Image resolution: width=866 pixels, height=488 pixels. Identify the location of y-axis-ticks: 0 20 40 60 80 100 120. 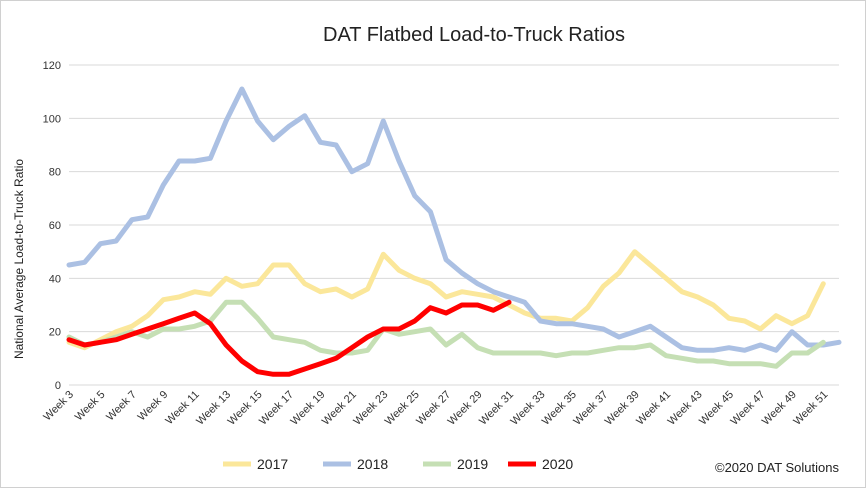
(52, 226).